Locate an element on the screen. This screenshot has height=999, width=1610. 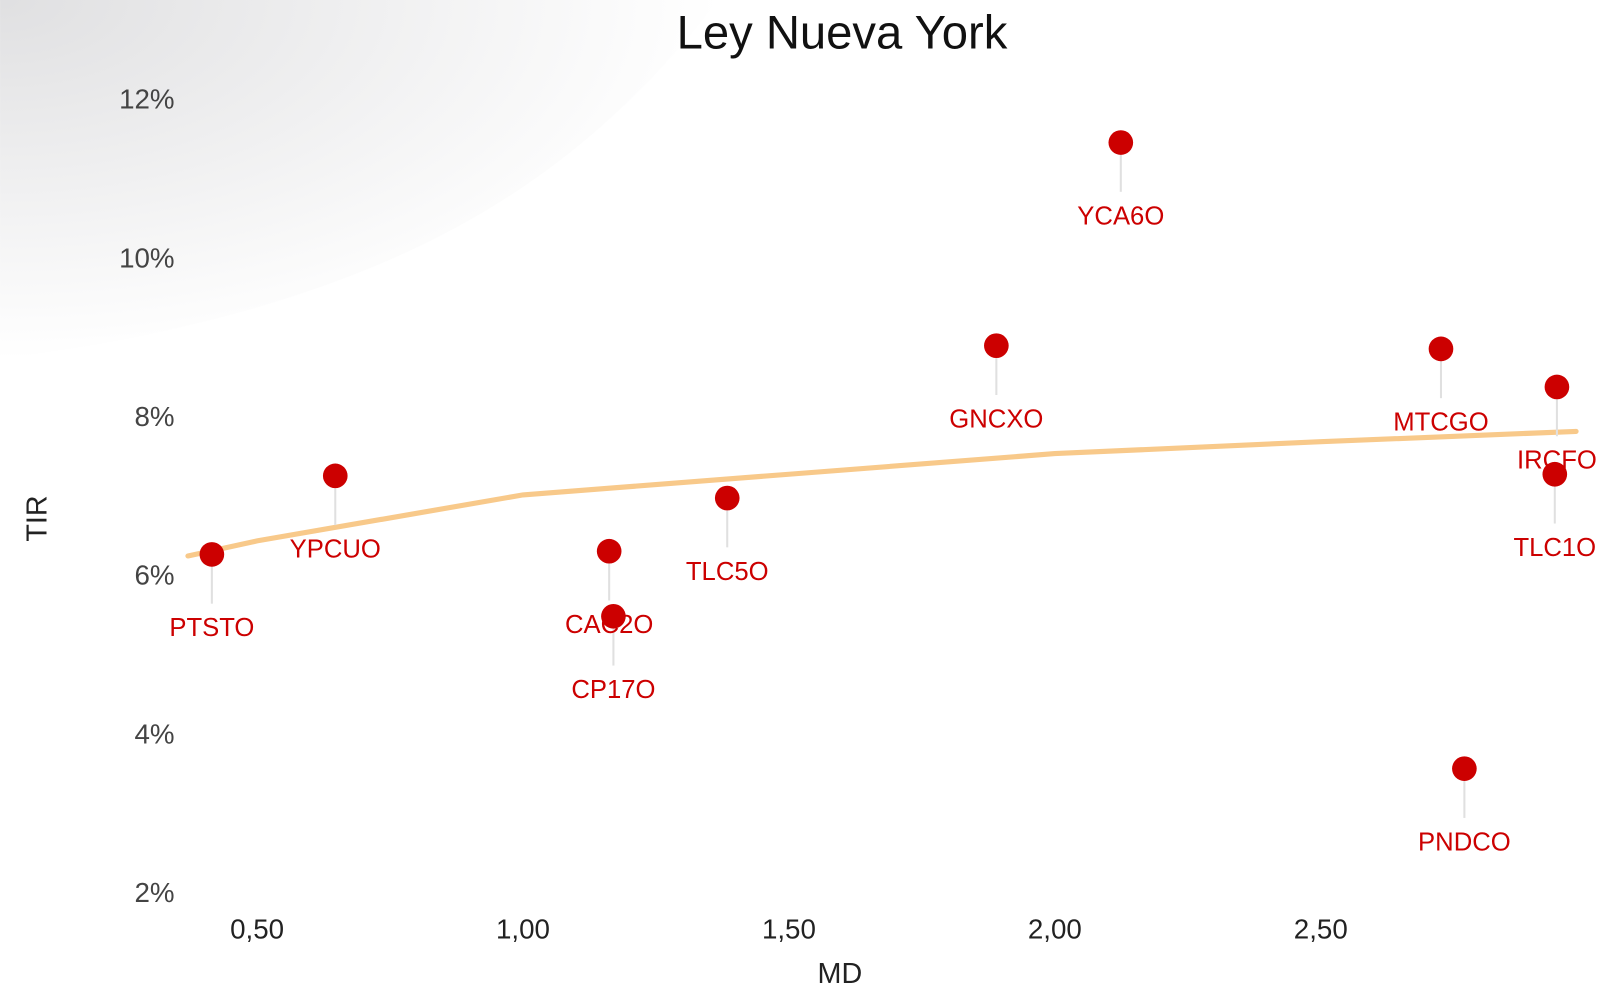
x-tick-label: 2,00 is located at coordinates (1055, 929).